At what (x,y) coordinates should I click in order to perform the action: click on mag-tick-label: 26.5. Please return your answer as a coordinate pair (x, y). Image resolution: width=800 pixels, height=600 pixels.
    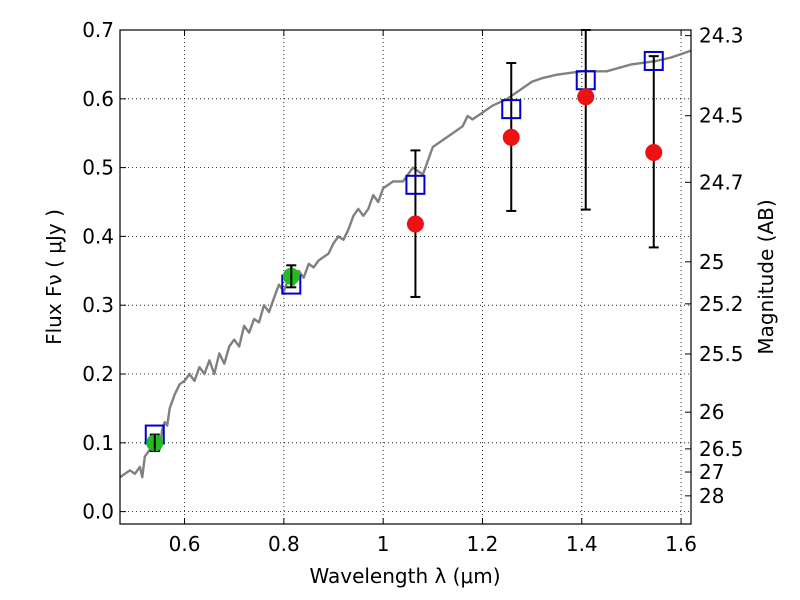
    Looking at the image, I should click on (721, 449).